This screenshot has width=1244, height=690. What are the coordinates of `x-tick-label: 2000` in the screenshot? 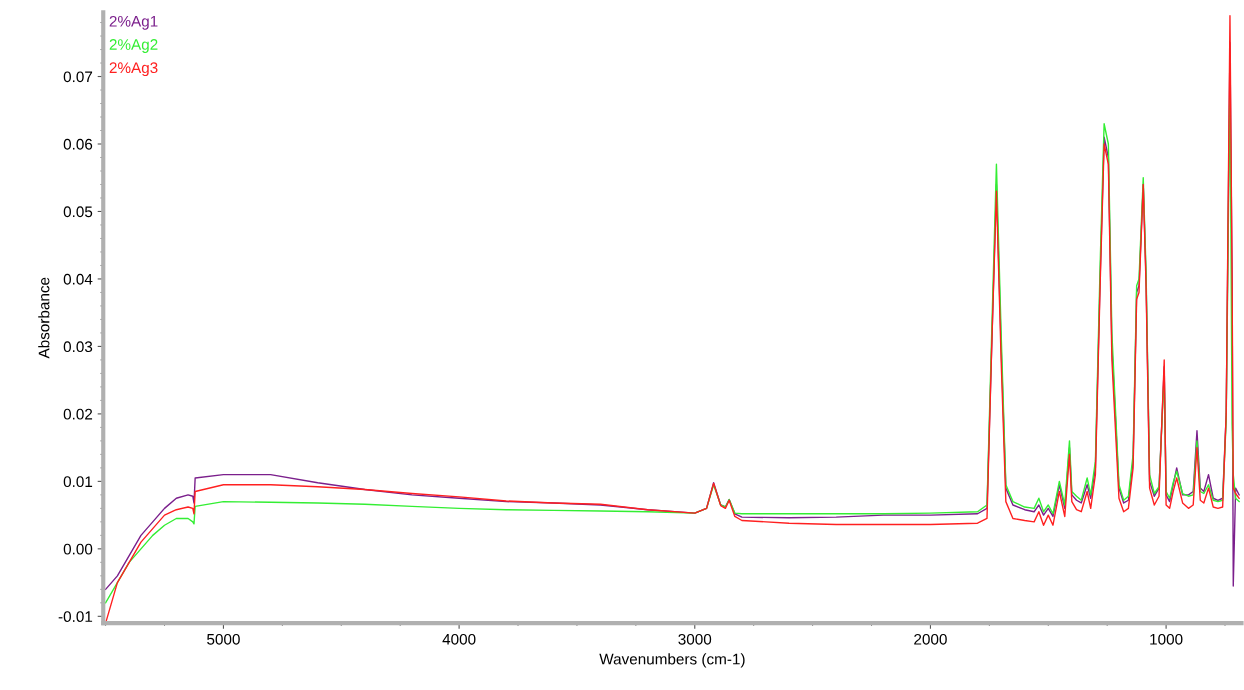 It's located at (930, 639).